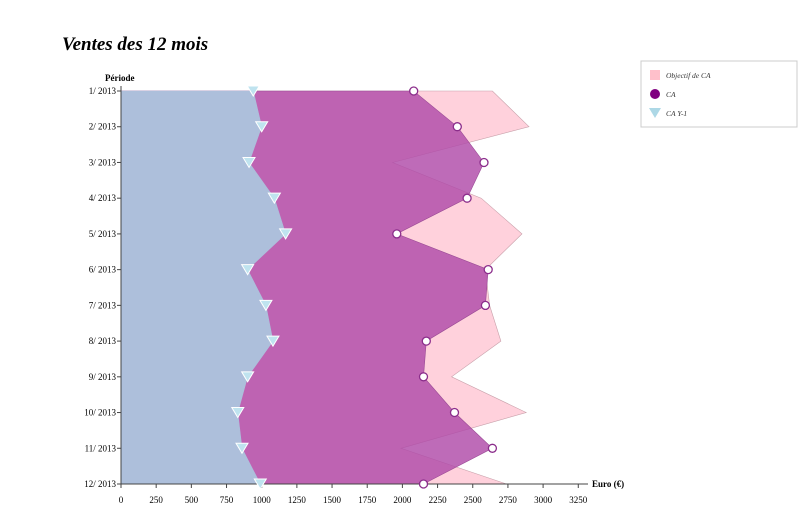  I want to click on x-tick-label: 250, so click(156, 500).